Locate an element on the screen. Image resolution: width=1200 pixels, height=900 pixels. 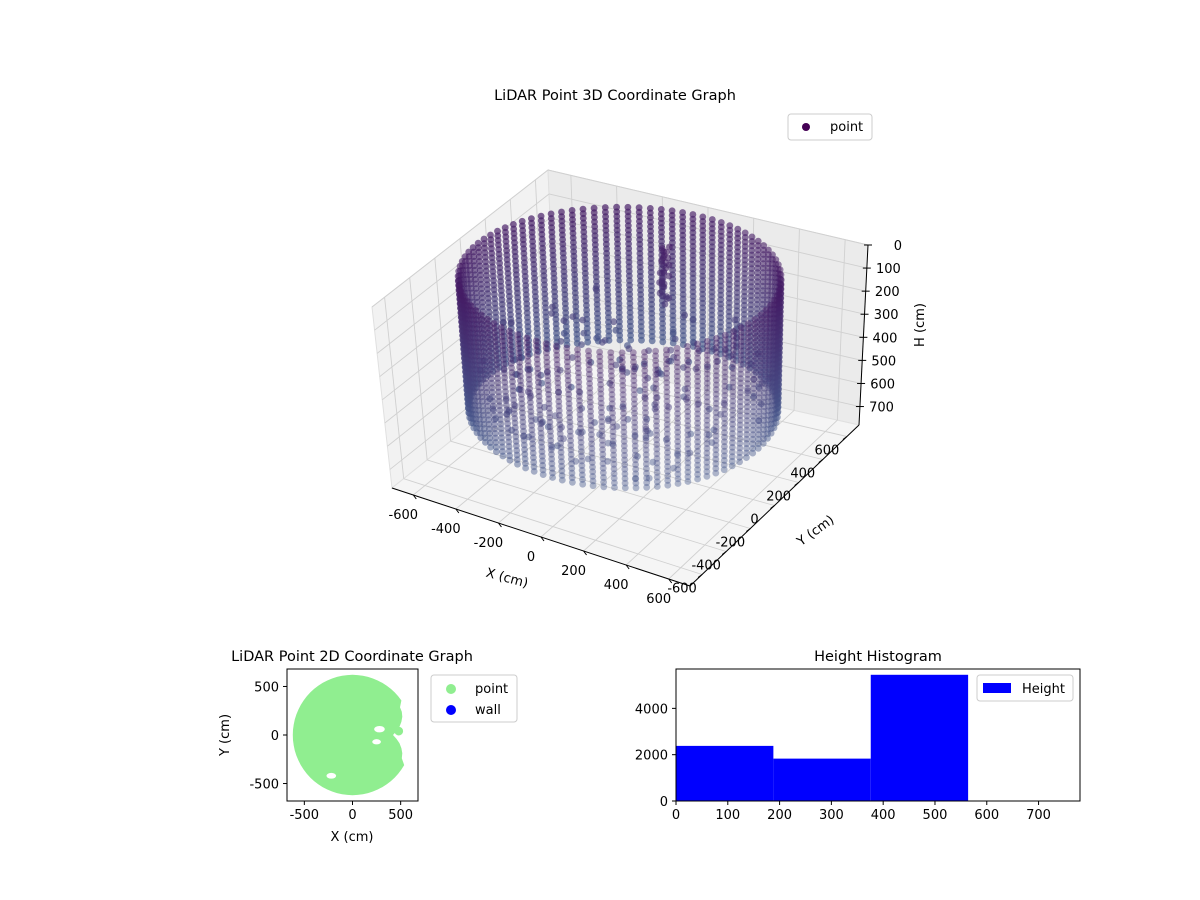
z-tick-label: 500 is located at coordinates (883, 361).